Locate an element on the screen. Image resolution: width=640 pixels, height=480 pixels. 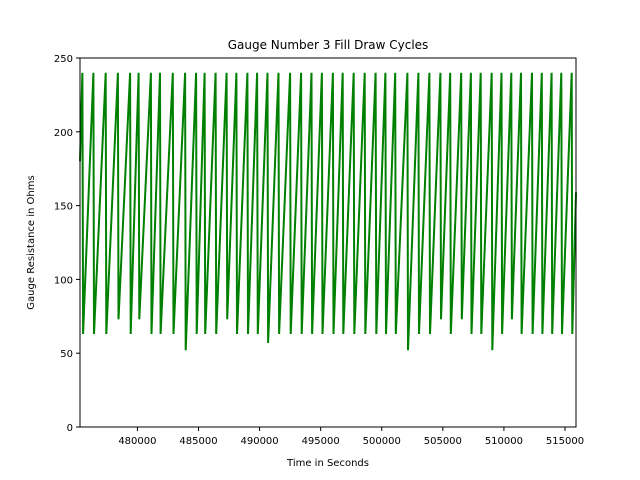
x-tick-label: 480000 is located at coordinates (137, 441).